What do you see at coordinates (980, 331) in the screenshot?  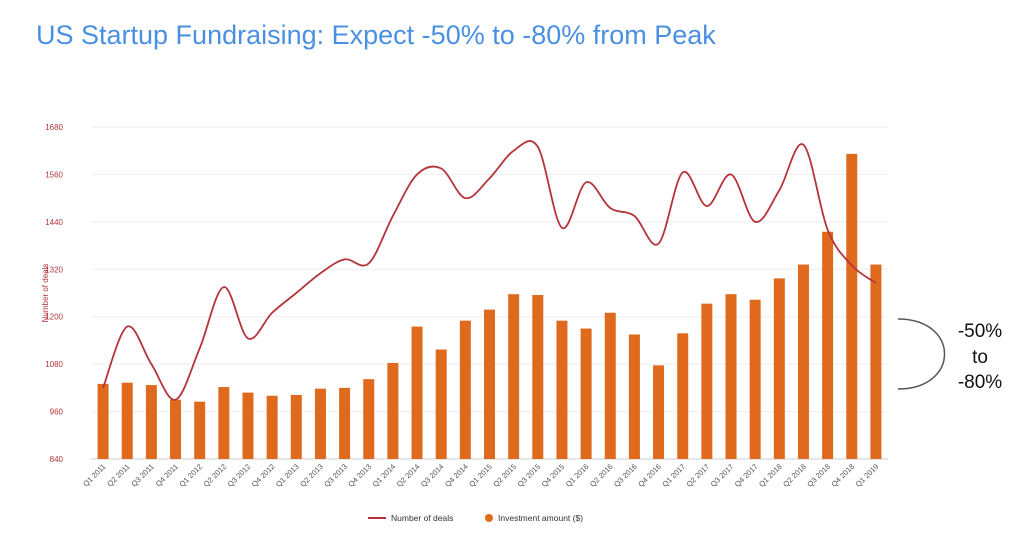 I see `annotation-line-1: -50%` at bounding box center [980, 331].